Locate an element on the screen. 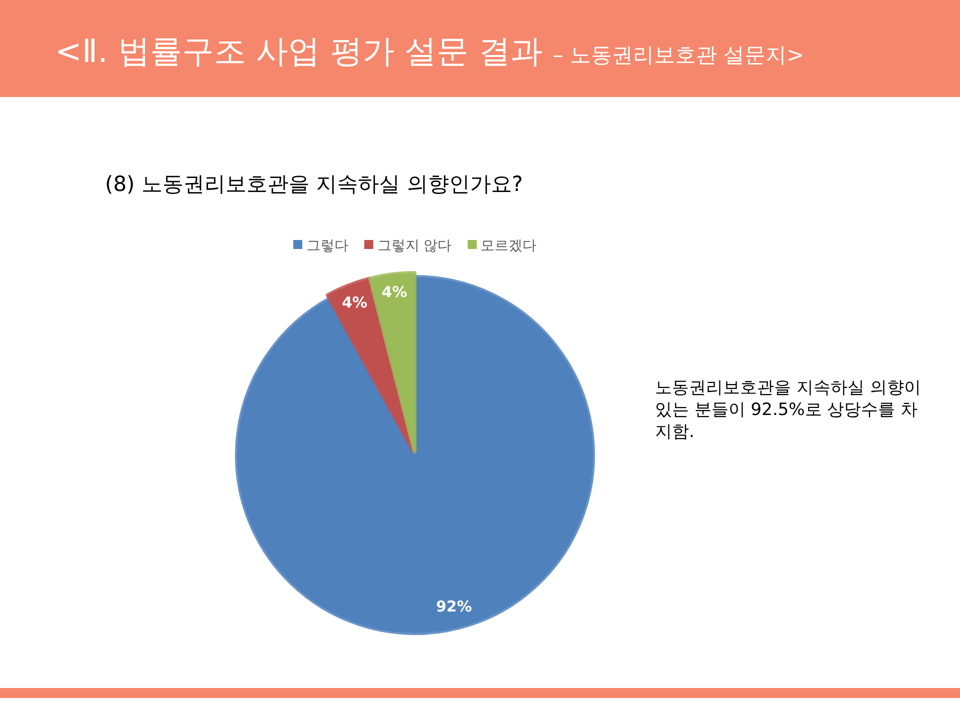 This screenshot has width=960, height=720. legend-label: 그렇지 않다 is located at coordinates (414, 246).